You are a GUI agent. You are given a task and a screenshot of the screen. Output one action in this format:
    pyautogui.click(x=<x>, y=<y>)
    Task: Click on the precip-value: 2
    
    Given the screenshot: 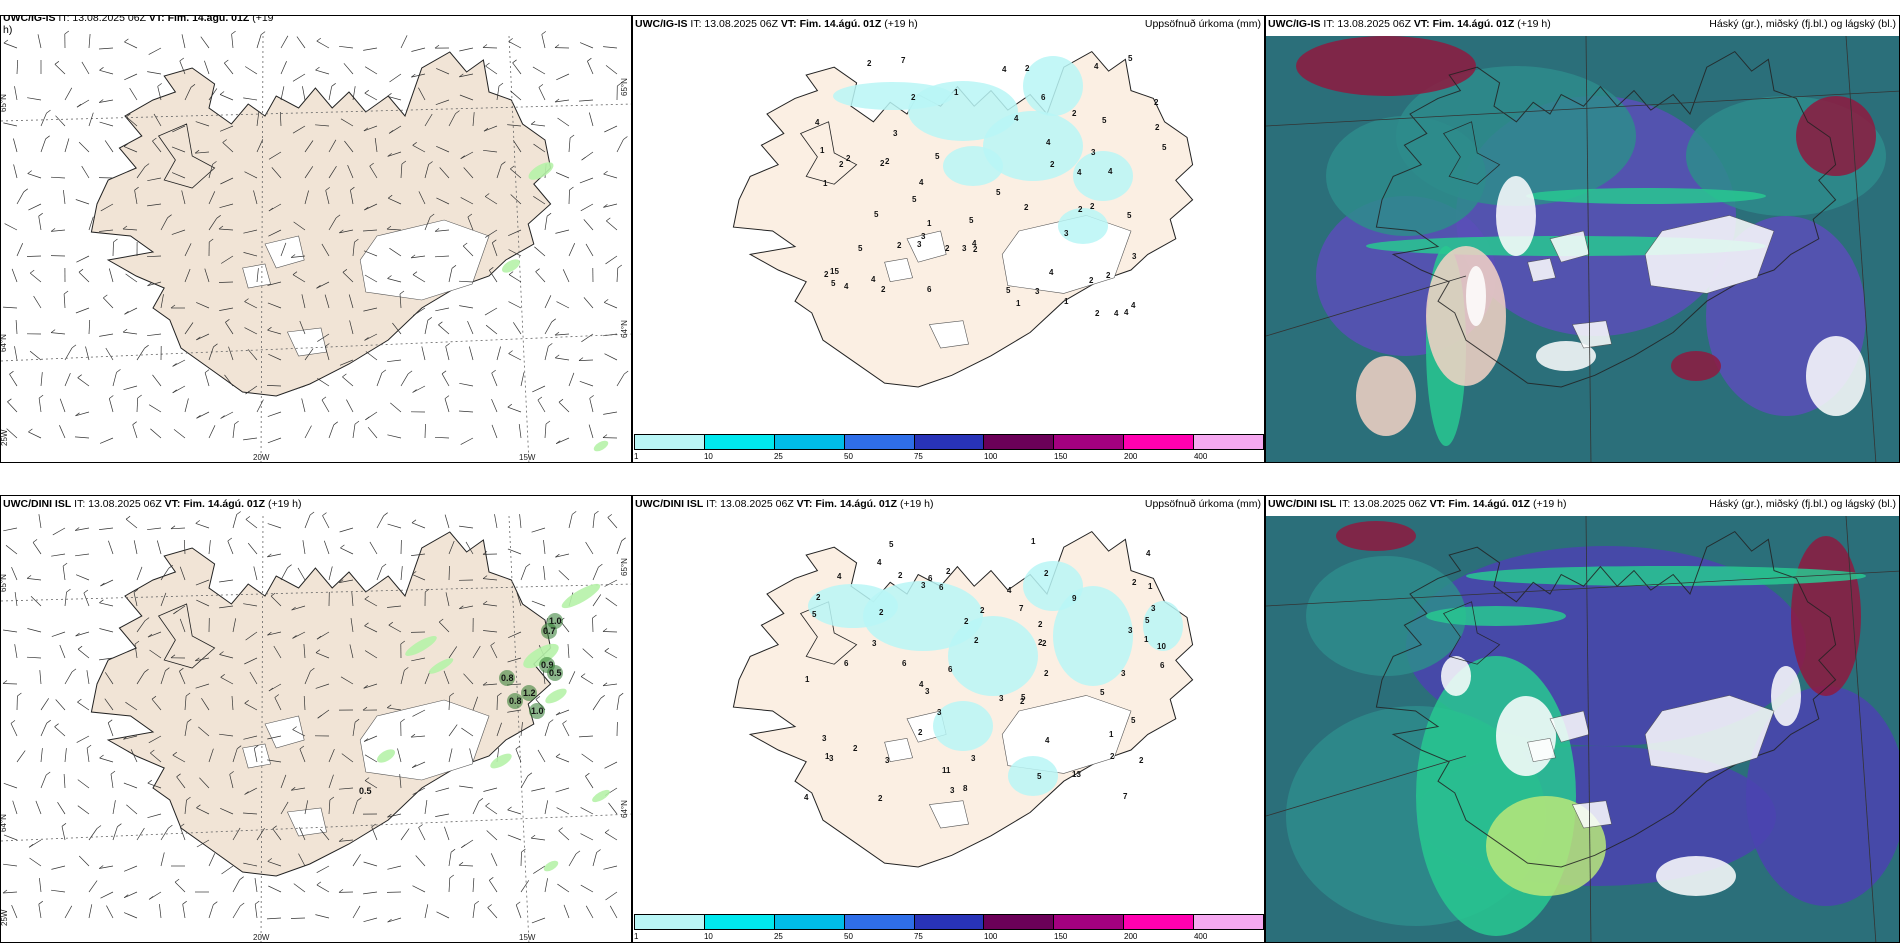 What is the action you would take?
    pyautogui.click(x=1044, y=643)
    